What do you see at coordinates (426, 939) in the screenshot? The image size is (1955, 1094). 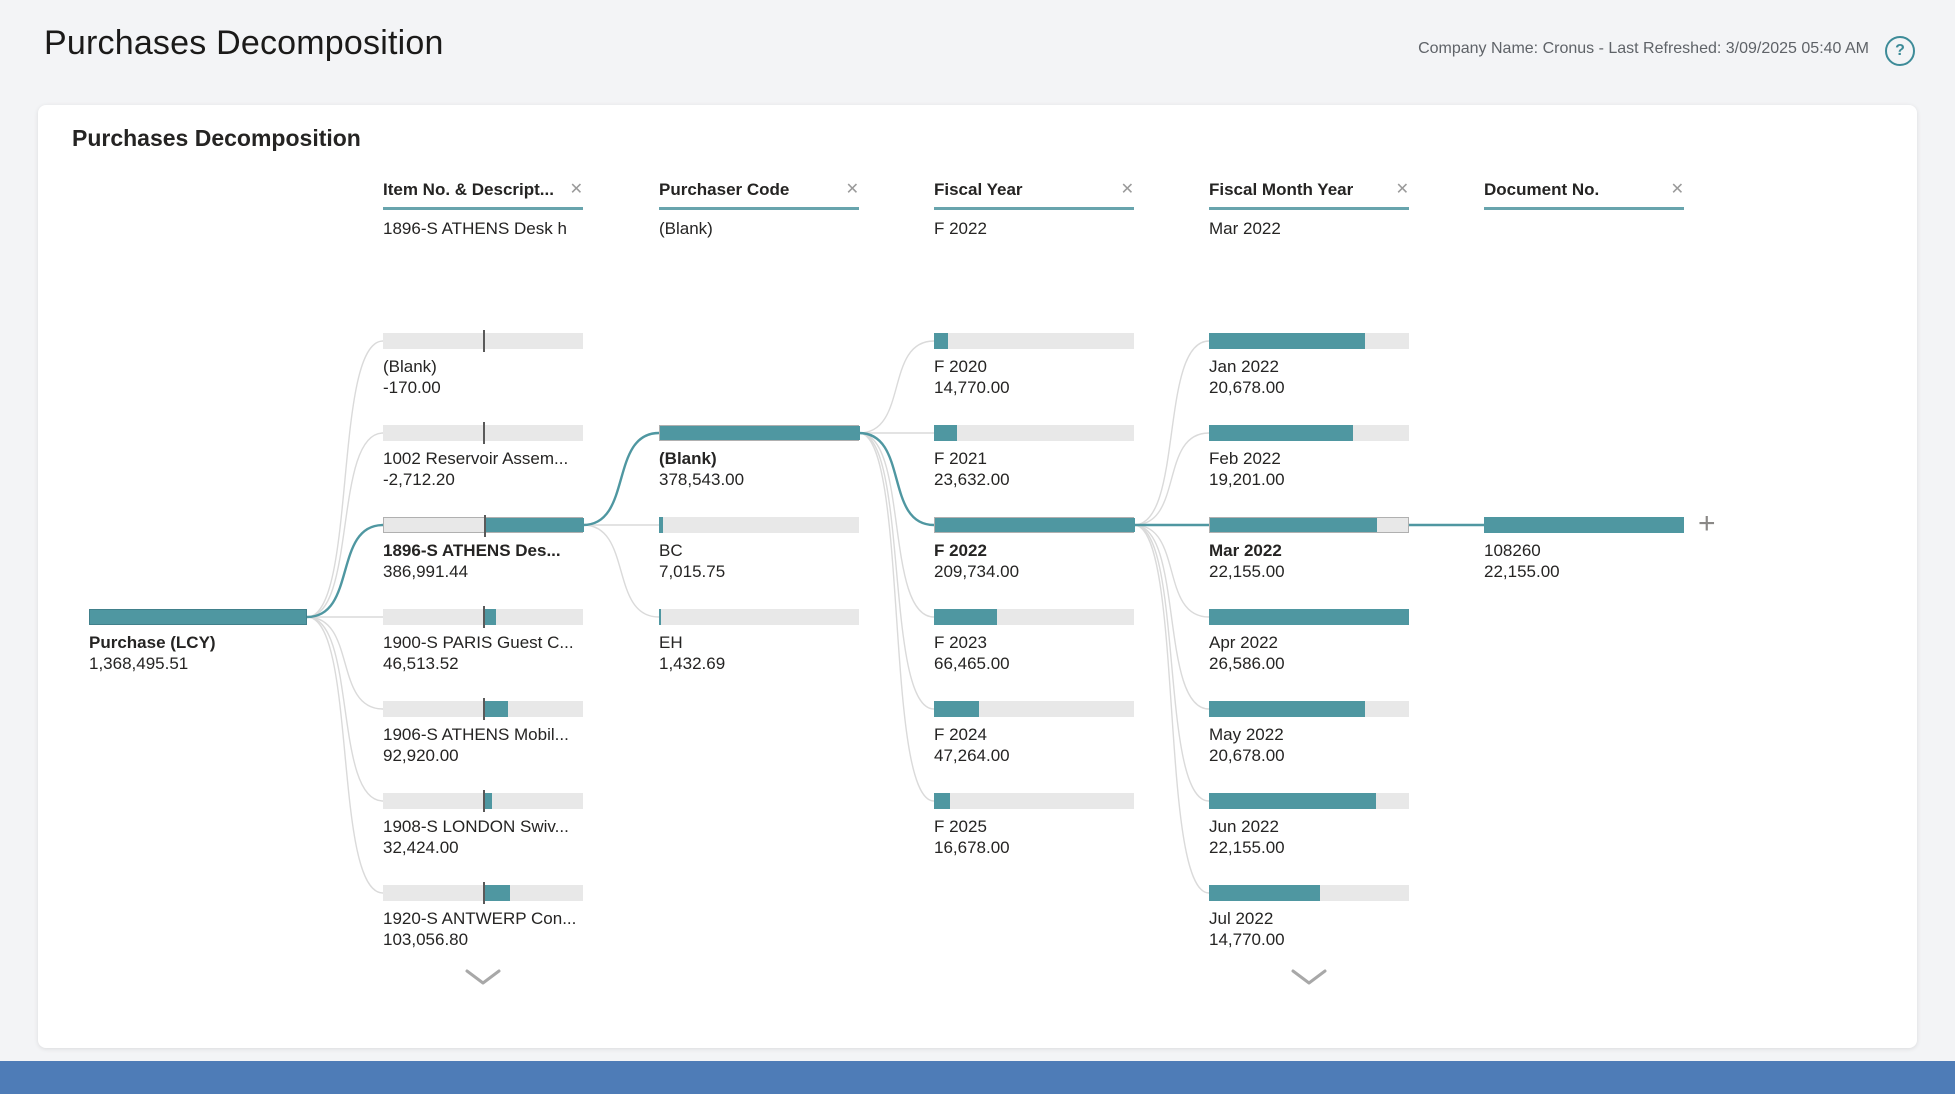 I see `node-value: 103,056.80` at bounding box center [426, 939].